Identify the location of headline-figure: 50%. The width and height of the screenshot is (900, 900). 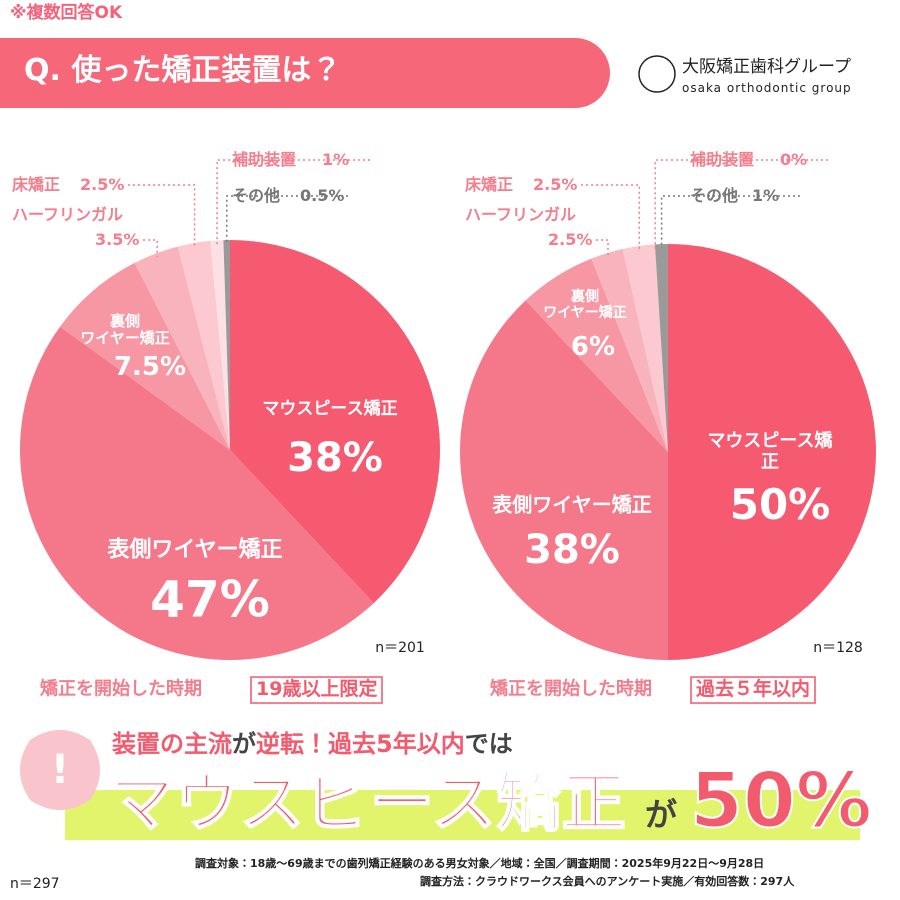
(781, 800).